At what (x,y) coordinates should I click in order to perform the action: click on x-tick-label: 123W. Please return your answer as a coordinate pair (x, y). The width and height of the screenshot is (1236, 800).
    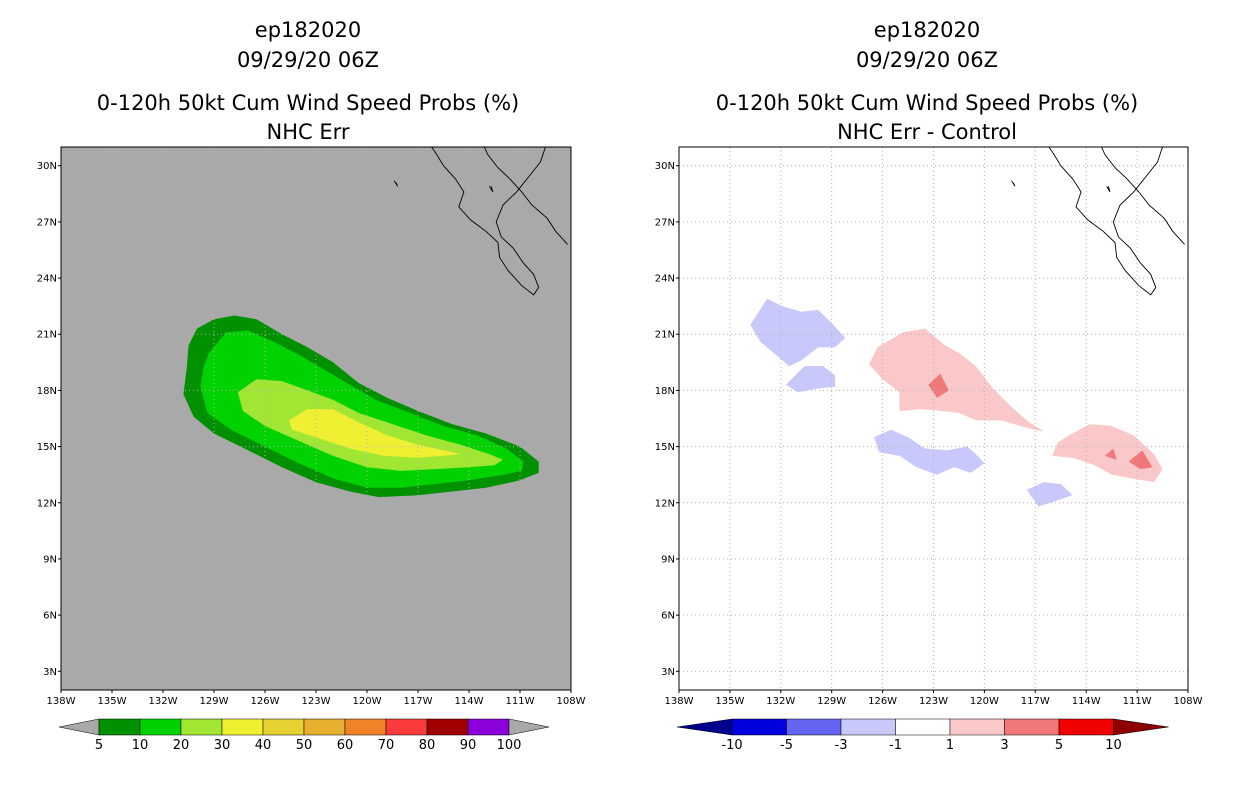
    Looking at the image, I should click on (316, 701).